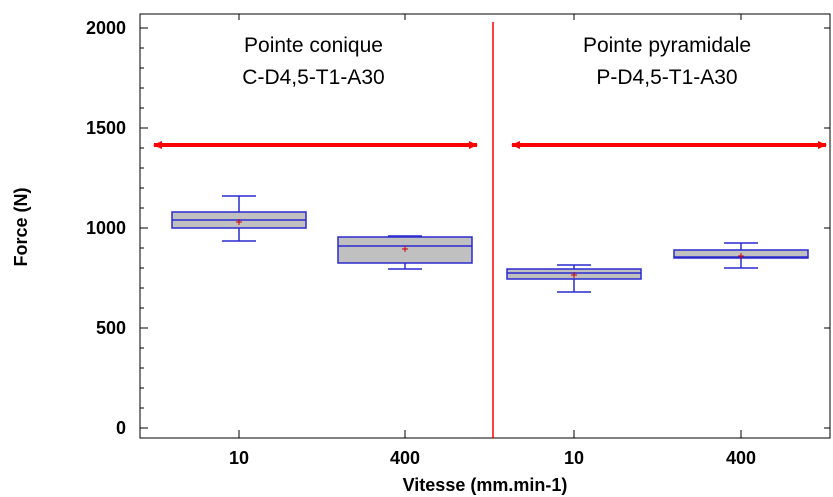 This screenshot has width=833, height=497. What do you see at coordinates (111, 328) in the screenshot?
I see `y-tick-label: 500` at bounding box center [111, 328].